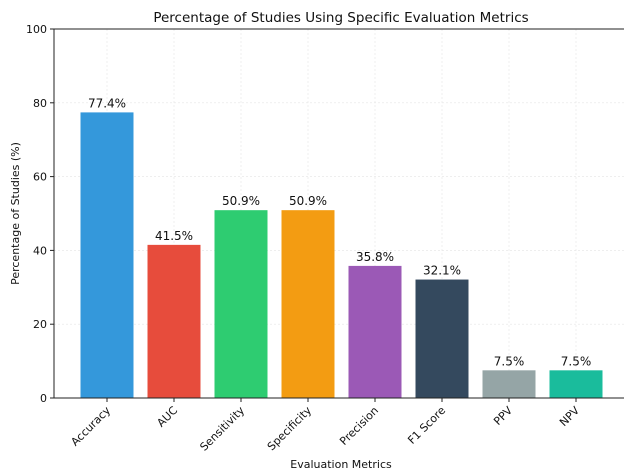 This screenshot has width=624, height=471. I want to click on data-label: 41.5%, so click(174, 236).